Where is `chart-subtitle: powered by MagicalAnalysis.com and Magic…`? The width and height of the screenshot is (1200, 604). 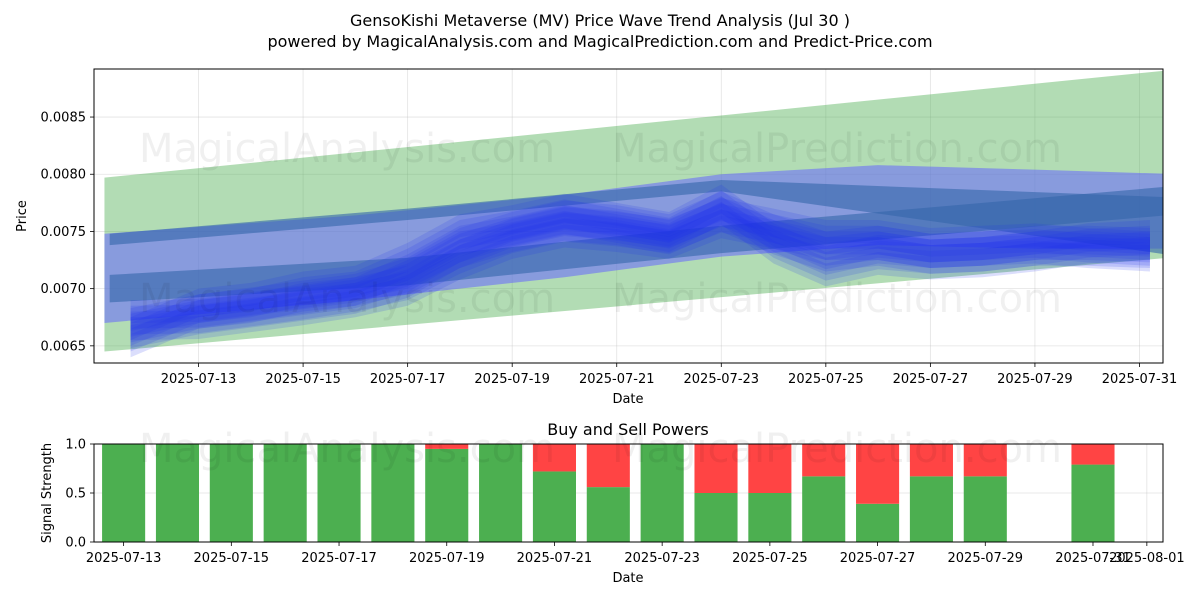 chart-subtitle: powered by MagicalAnalysis.com and Magic… is located at coordinates (599, 41).